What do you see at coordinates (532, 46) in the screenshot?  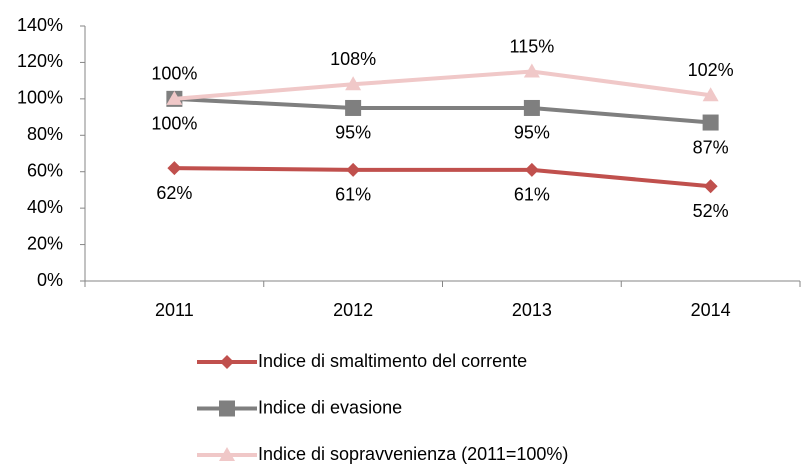 I see `data-label: 115%` at bounding box center [532, 46].